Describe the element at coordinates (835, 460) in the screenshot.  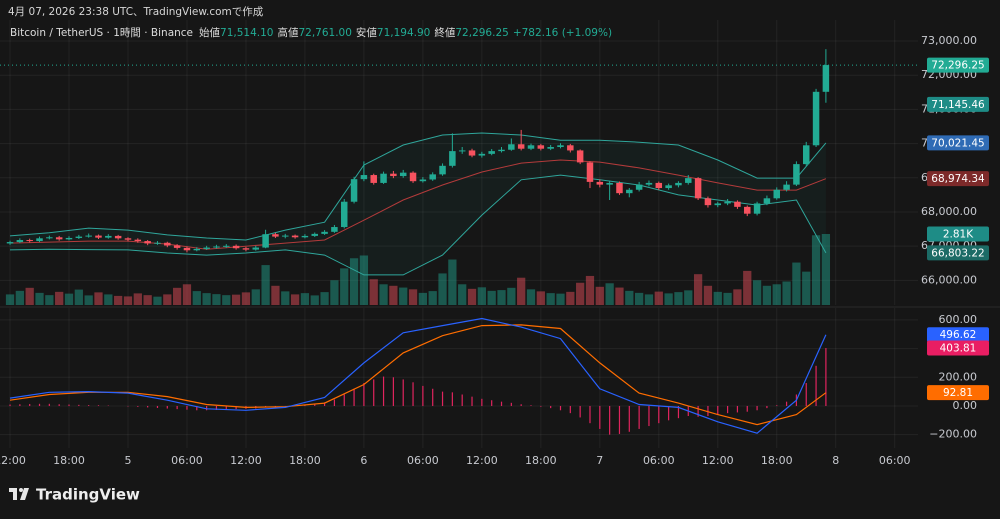
I see `x-tick-label: 8` at that location.